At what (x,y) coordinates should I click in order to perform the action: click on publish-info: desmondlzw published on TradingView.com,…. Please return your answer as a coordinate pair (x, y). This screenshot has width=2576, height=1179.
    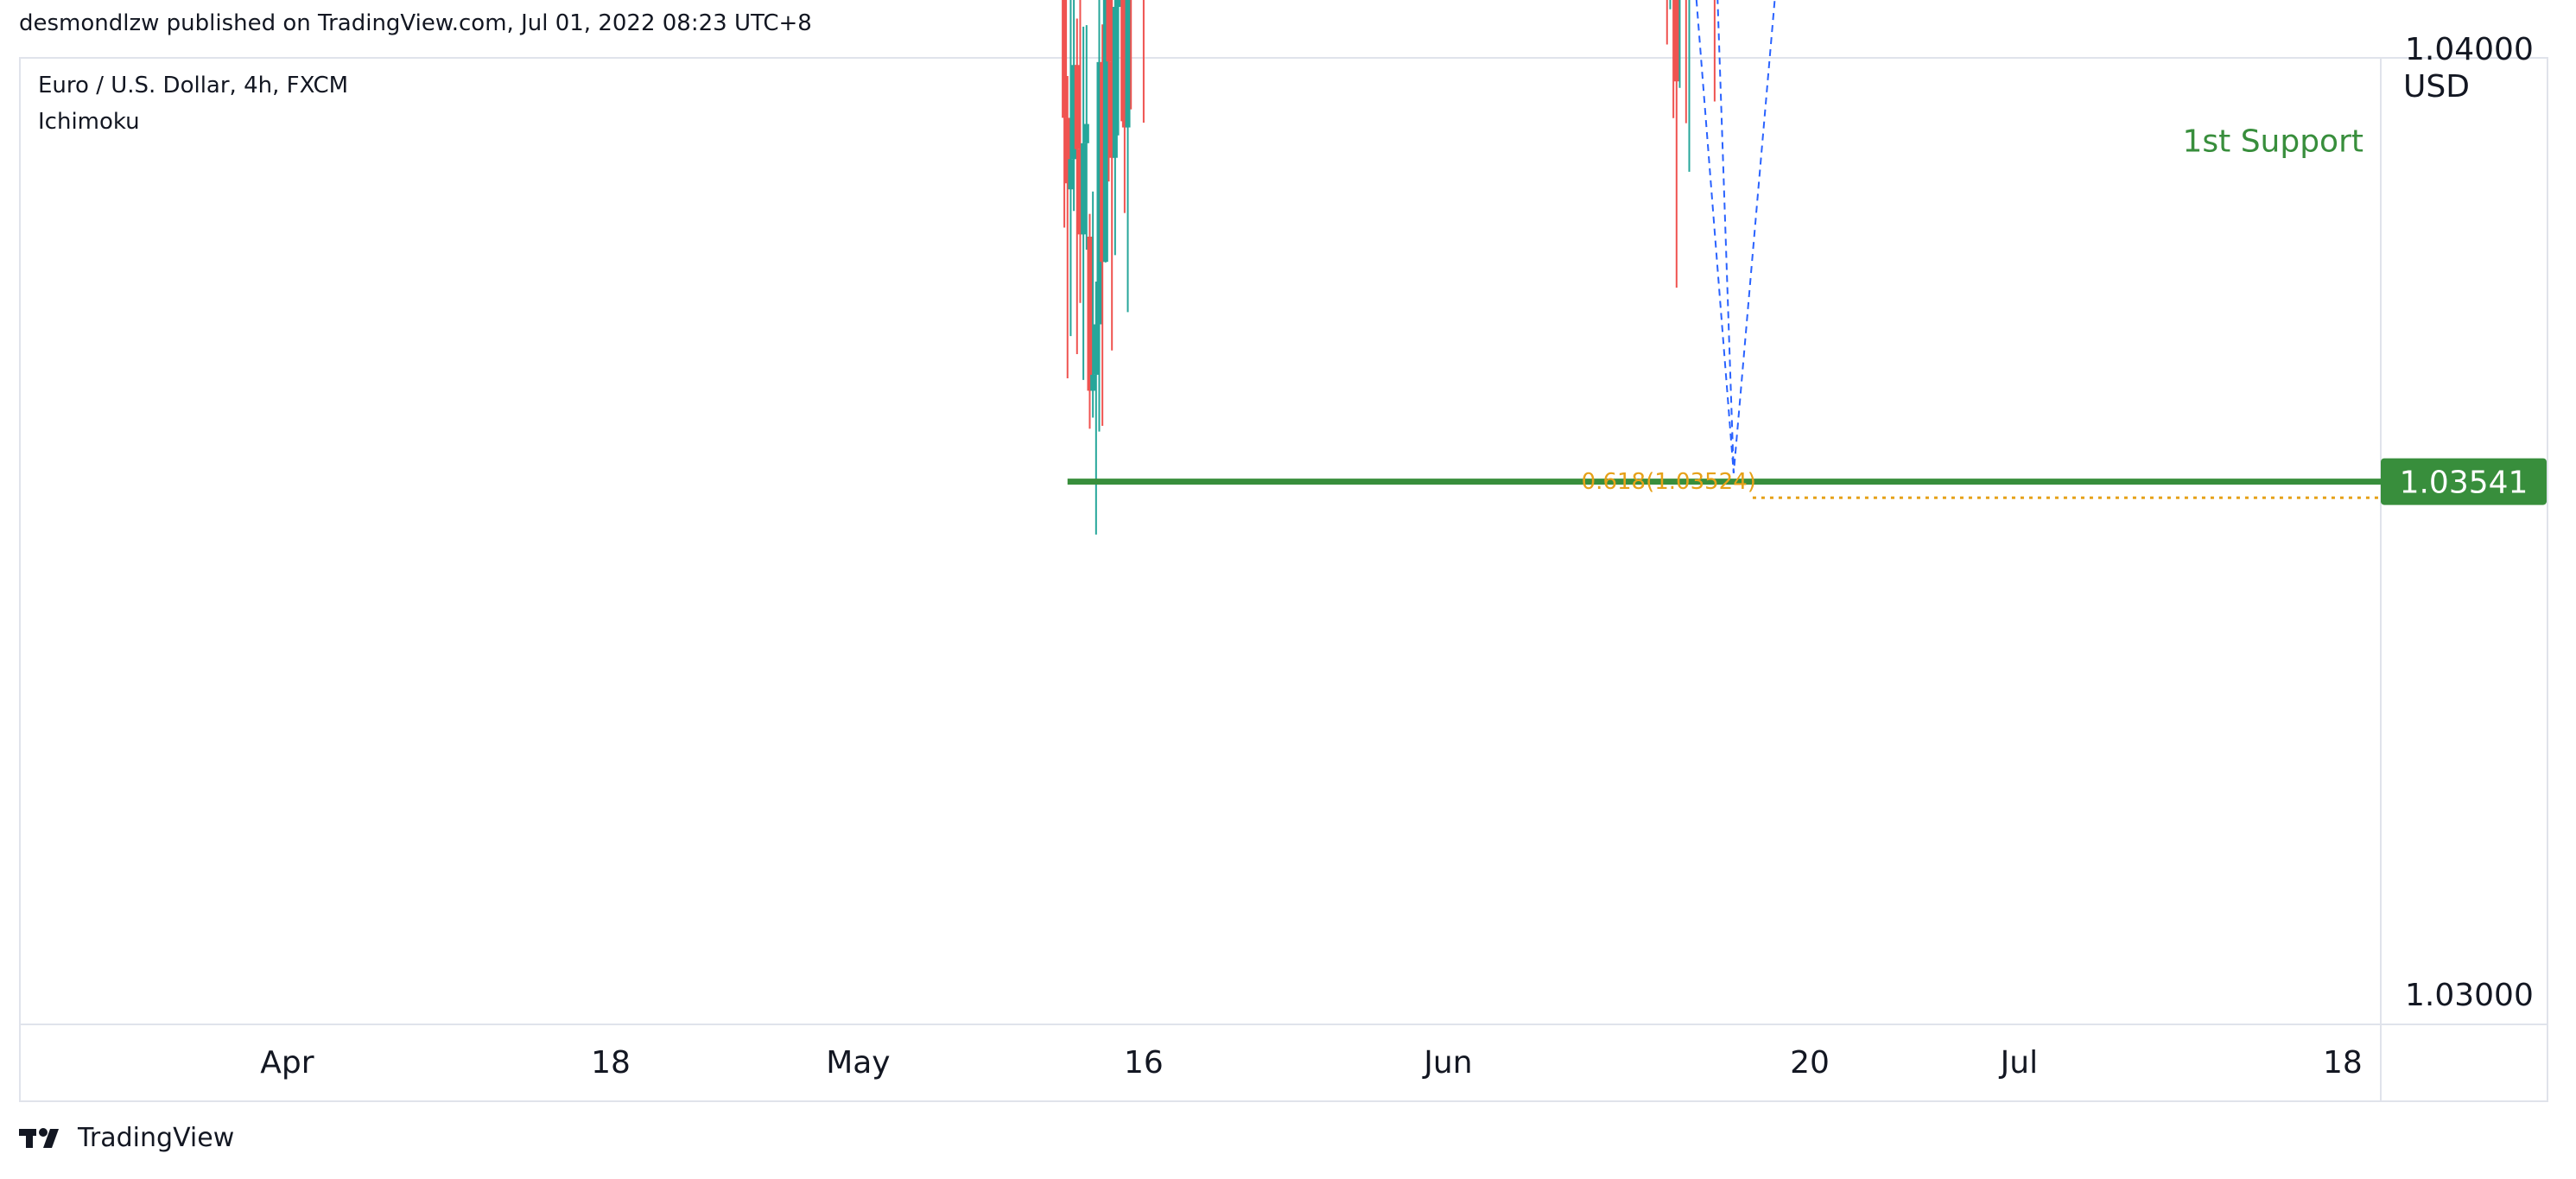
    Looking at the image, I should click on (415, 23).